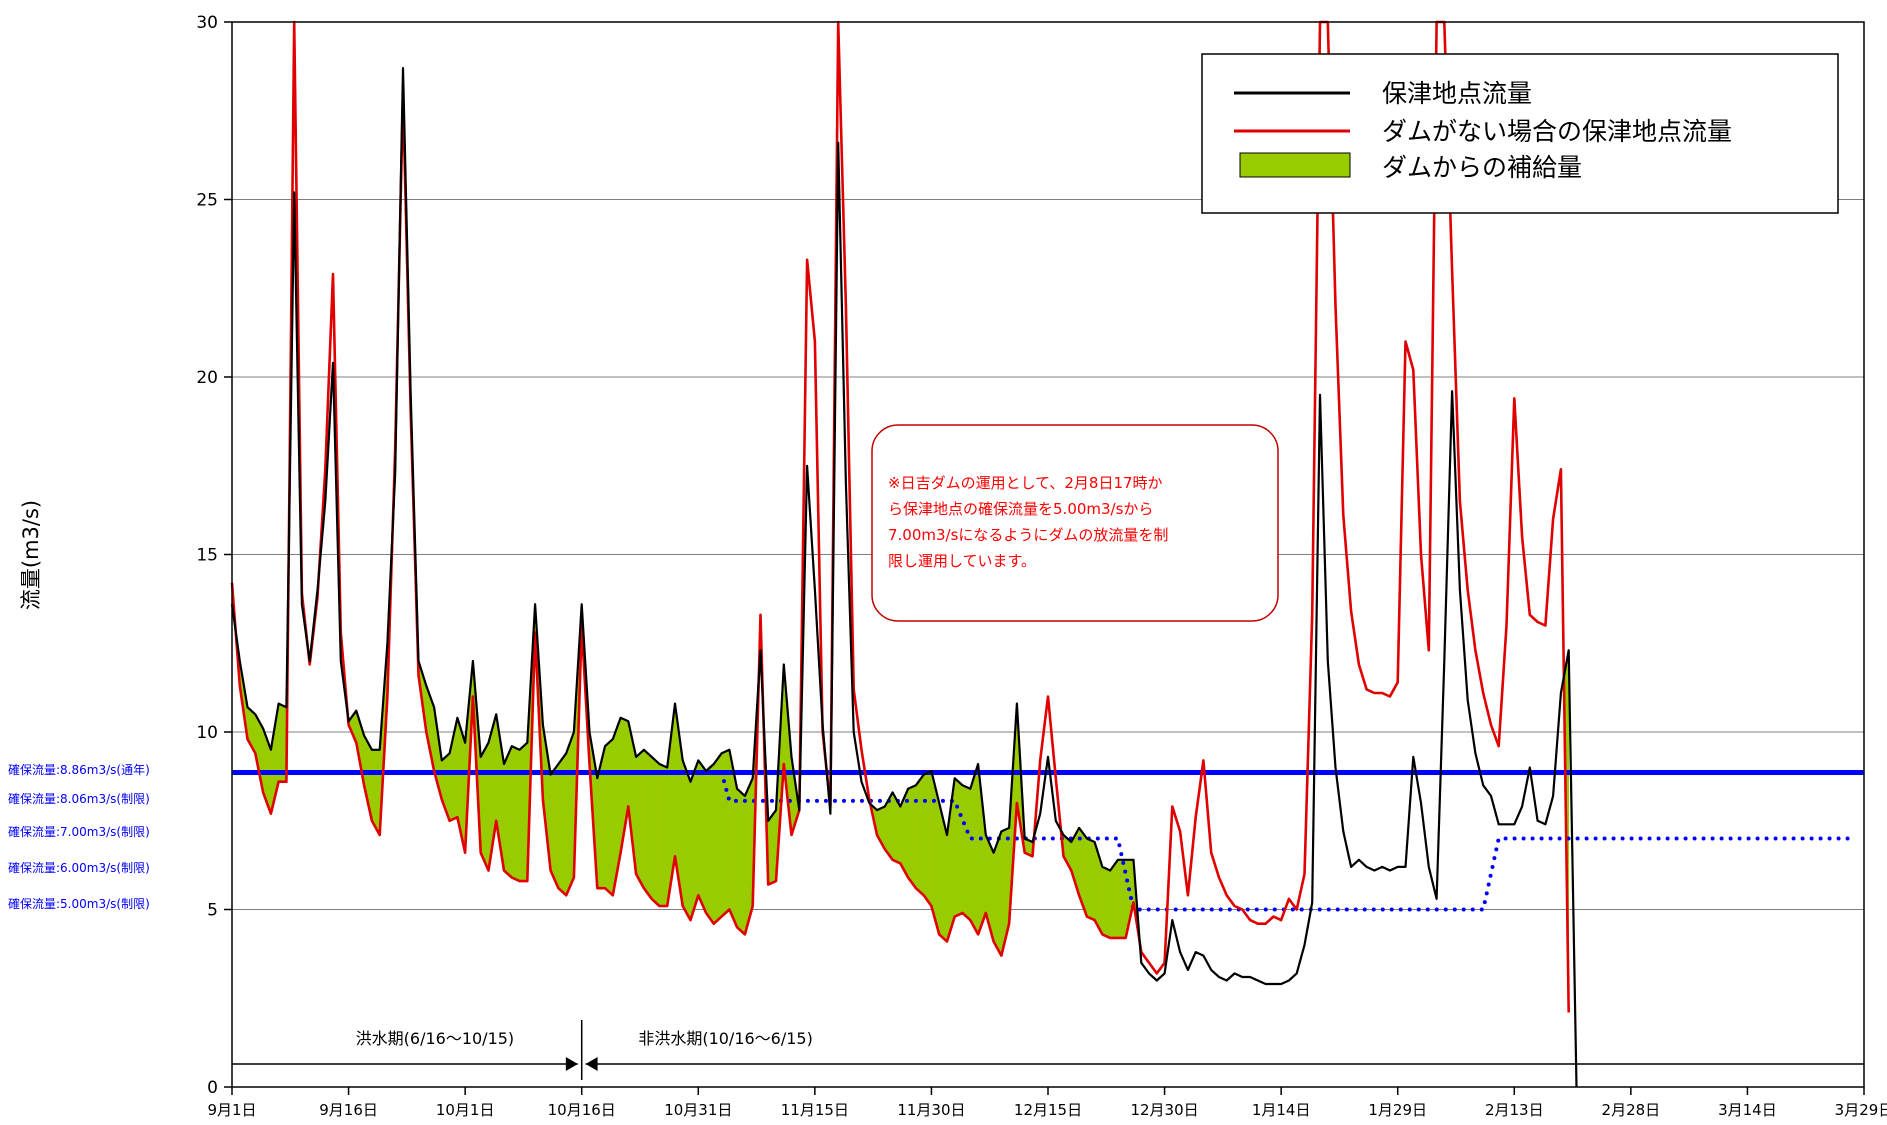  What do you see at coordinates (1457, 93) in the screenshot?
I see `legend-label-observed: 保津地点流量` at bounding box center [1457, 93].